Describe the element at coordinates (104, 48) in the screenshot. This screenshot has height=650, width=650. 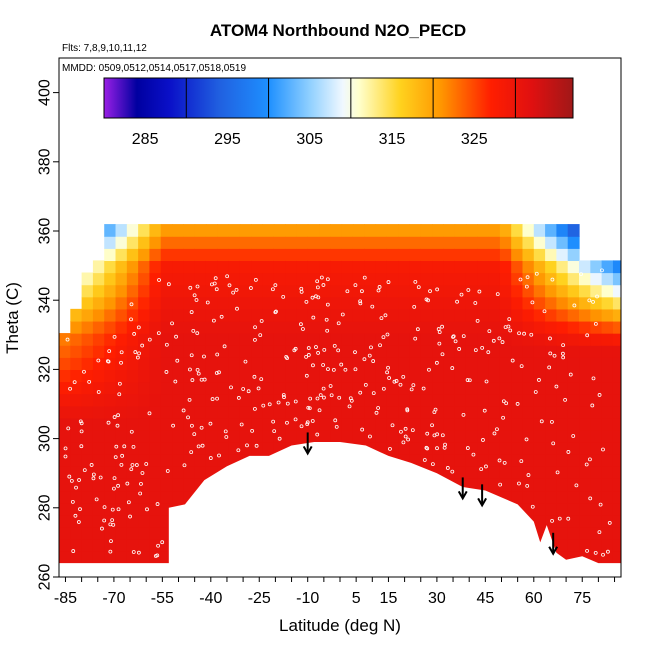
I see `flights-note: Flts: 7,8,9,10,11,12` at that location.